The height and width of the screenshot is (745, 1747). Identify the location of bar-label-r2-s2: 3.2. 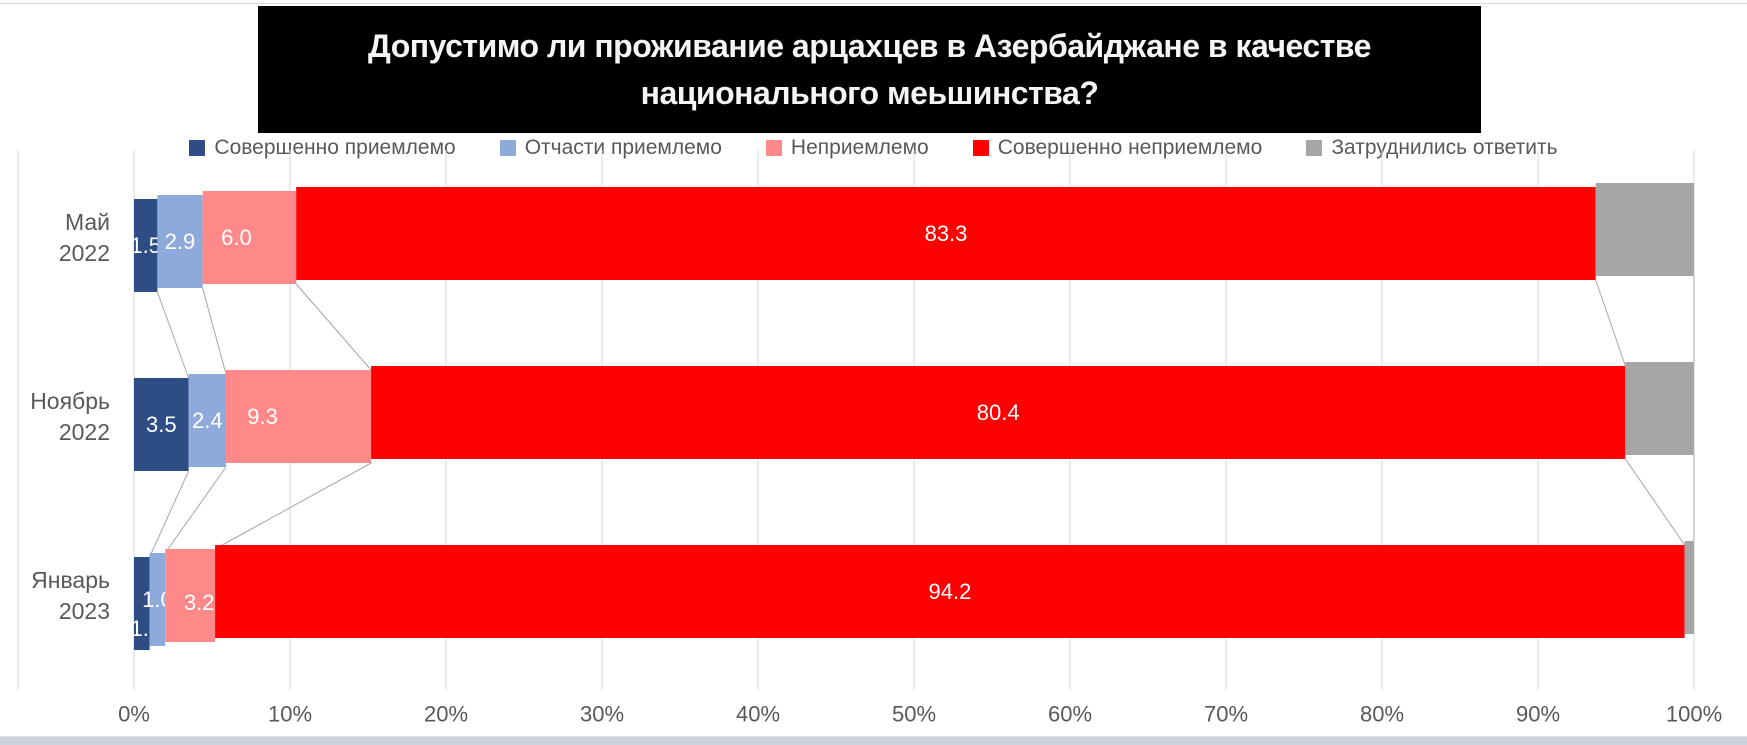
(199, 602).